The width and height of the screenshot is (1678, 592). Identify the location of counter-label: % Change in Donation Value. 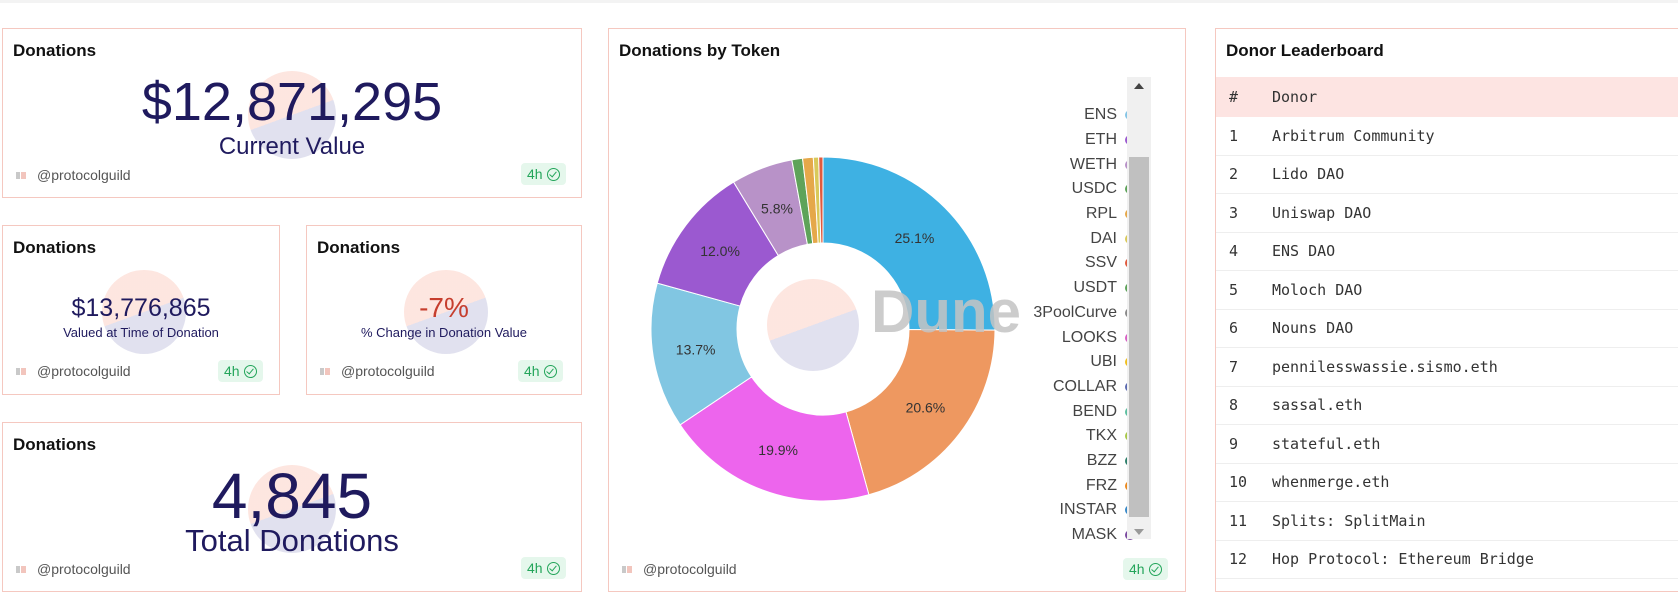
(444, 332).